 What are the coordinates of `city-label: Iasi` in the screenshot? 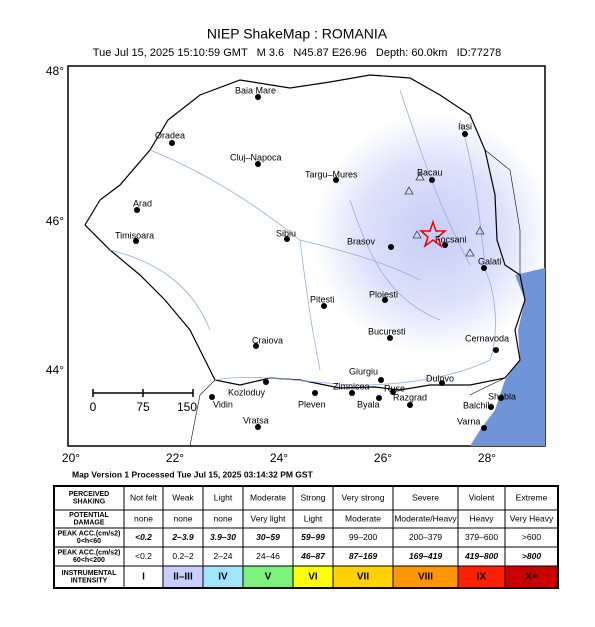 It's located at (465, 126).